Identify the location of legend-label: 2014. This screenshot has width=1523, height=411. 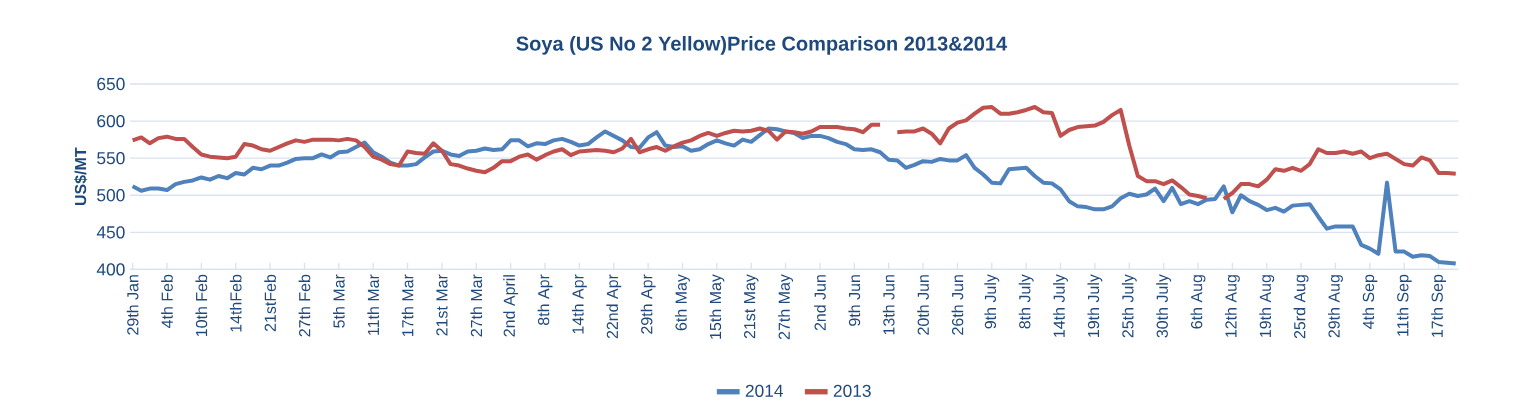
(764, 391).